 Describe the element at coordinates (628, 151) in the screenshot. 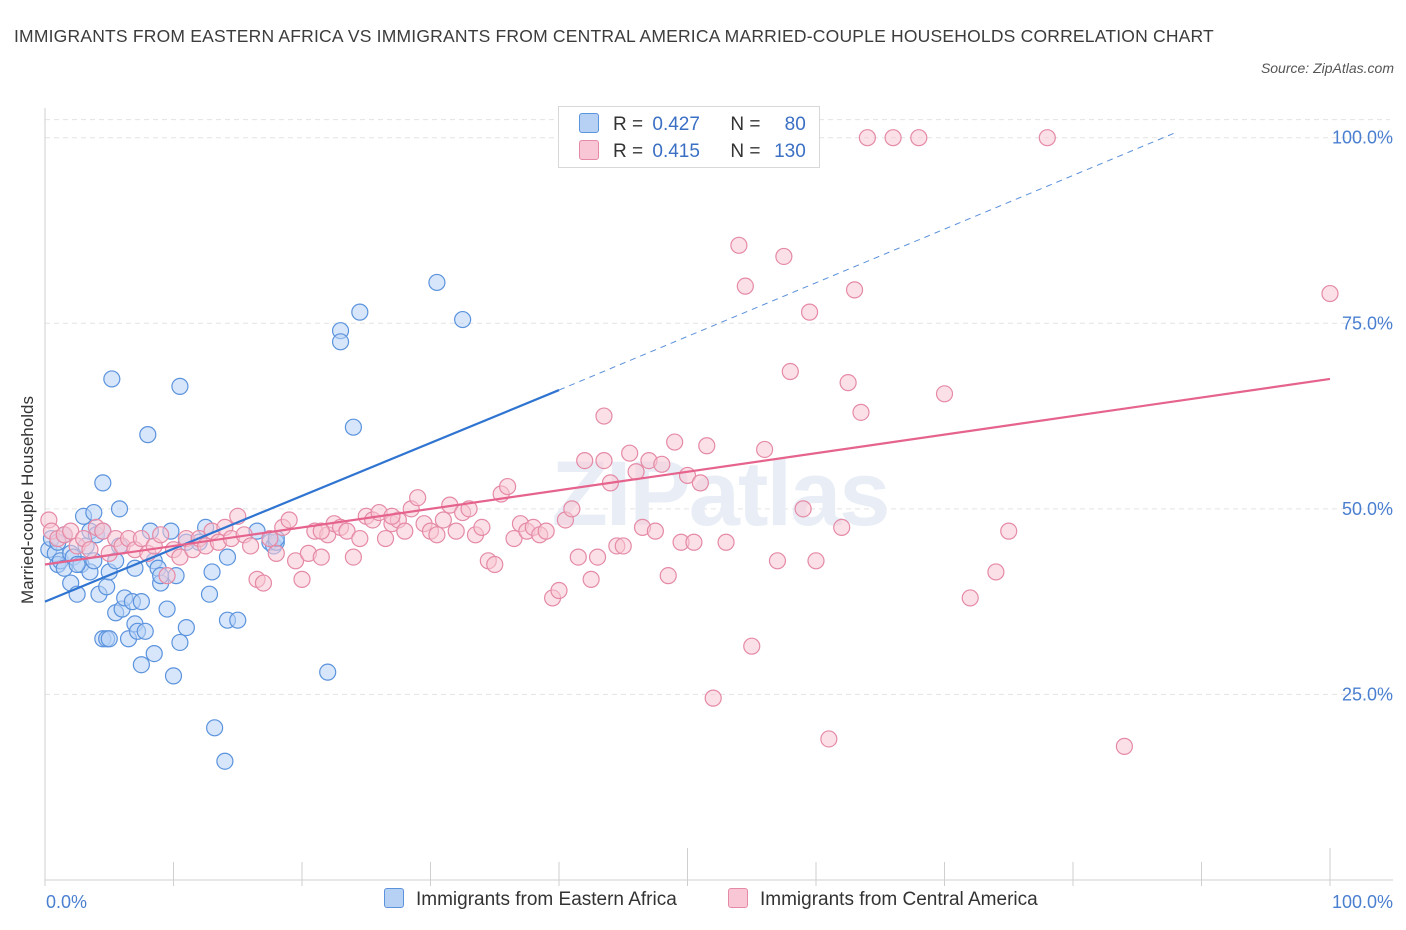

I see `legend-pink-r-label: R =` at that location.